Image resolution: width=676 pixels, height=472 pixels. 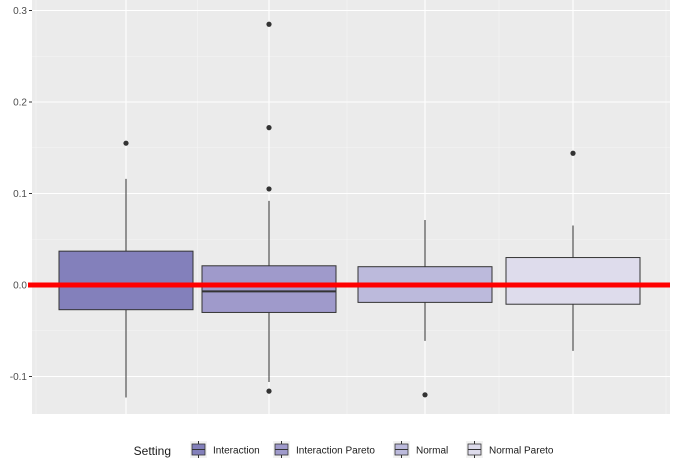 What do you see at coordinates (573, 250) in the screenshot?
I see `box-normal-pareto` at bounding box center [573, 250].